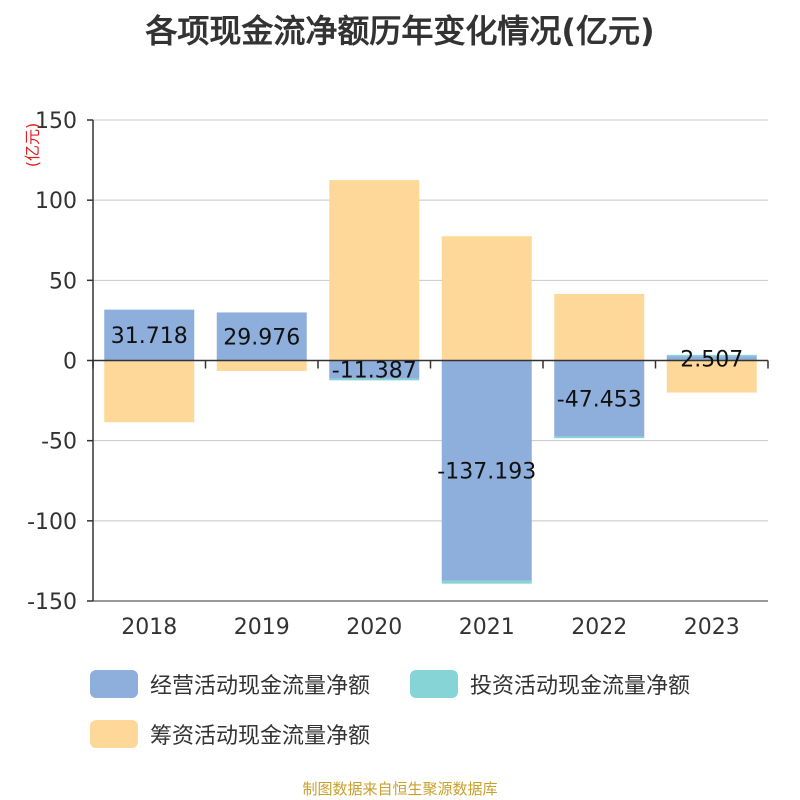  Describe the element at coordinates (711, 376) in the screenshot. I see `bar-financing-2023` at that location.